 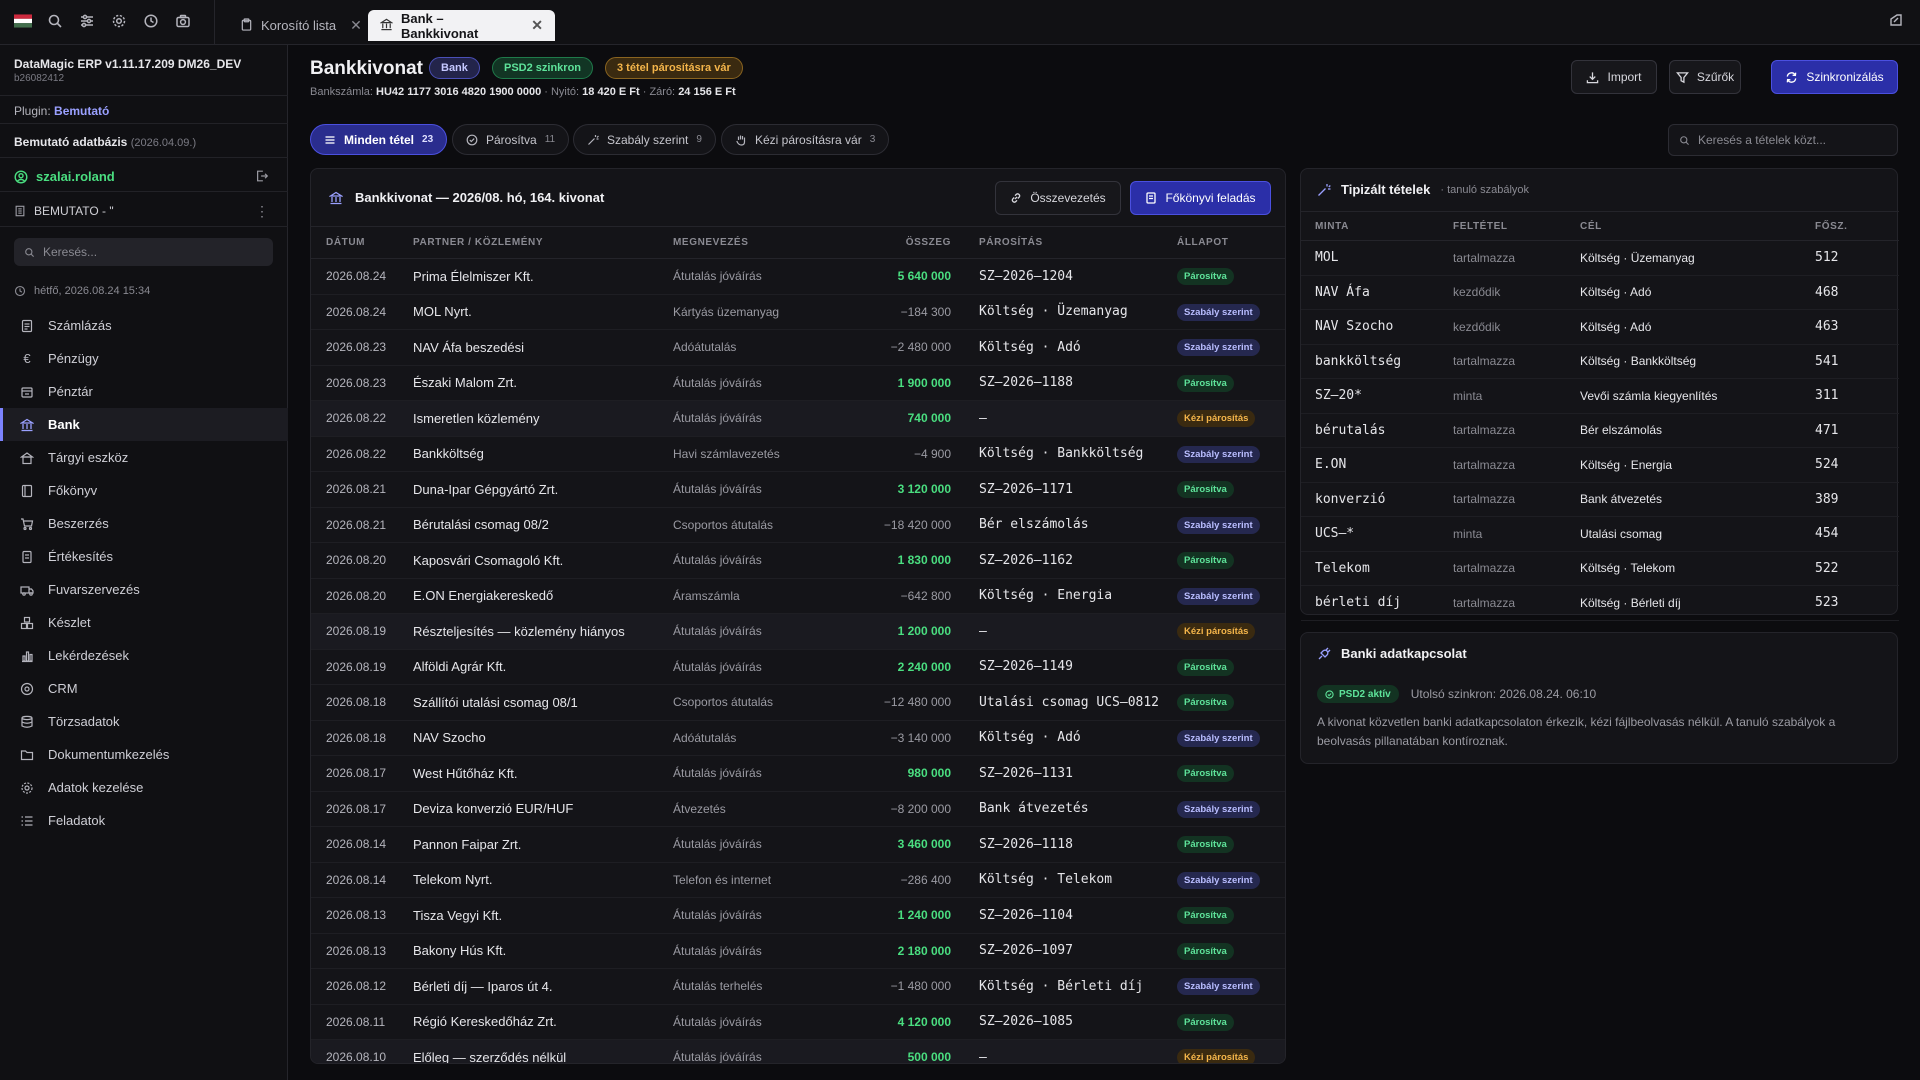 I want to click on sidebar-item-feladatok: Feladatok, so click(x=144, y=820).